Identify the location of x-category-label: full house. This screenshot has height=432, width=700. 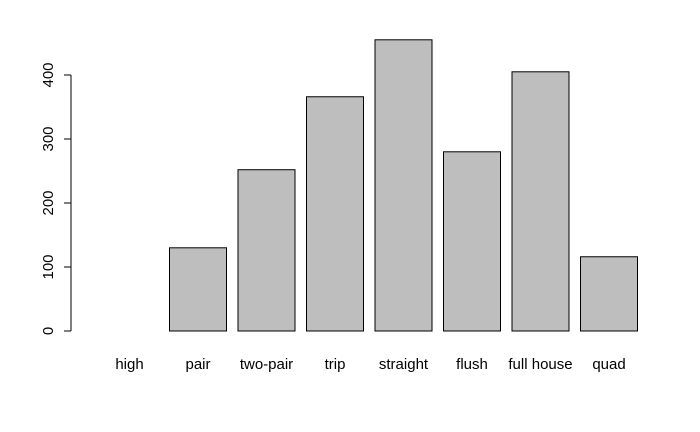
(540, 364).